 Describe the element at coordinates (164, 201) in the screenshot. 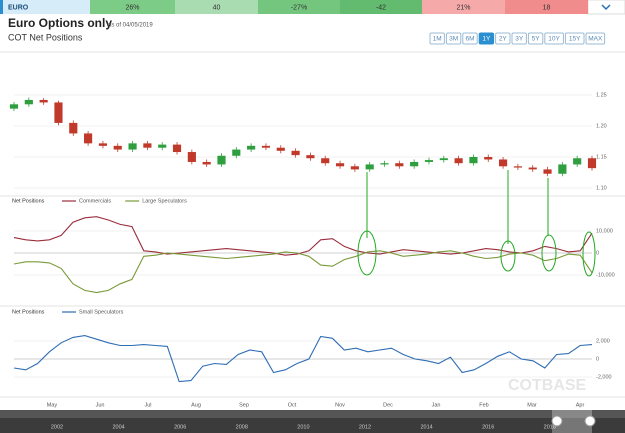

I see `legend-label: Large Speculators` at that location.